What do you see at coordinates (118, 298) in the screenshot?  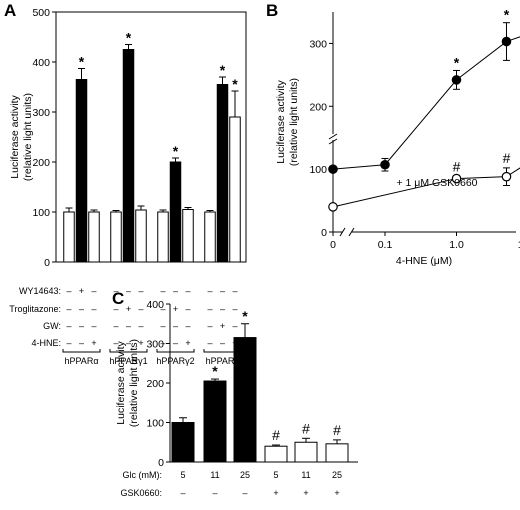 I see `panel-c-letter: C` at bounding box center [118, 298].